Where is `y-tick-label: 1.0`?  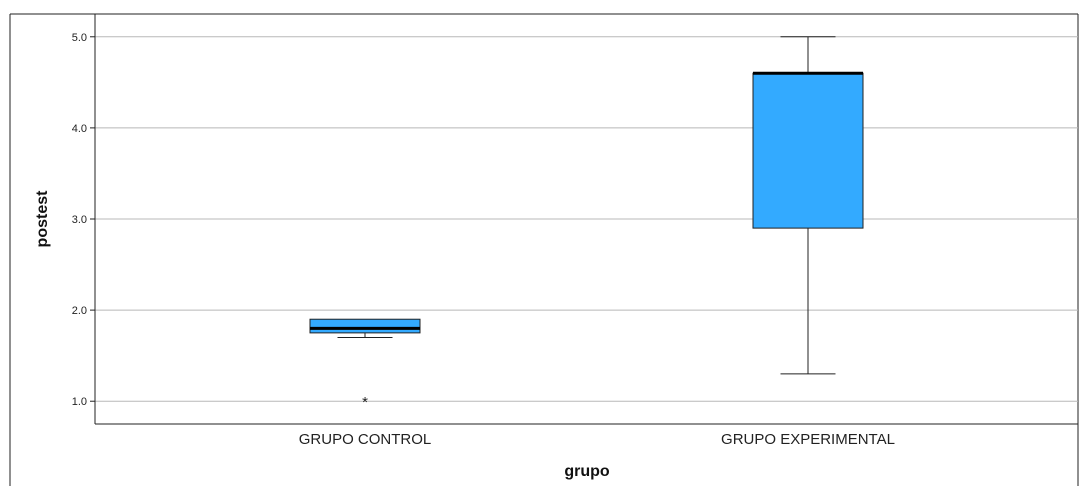 y-tick-label: 1.0 is located at coordinates (79, 402).